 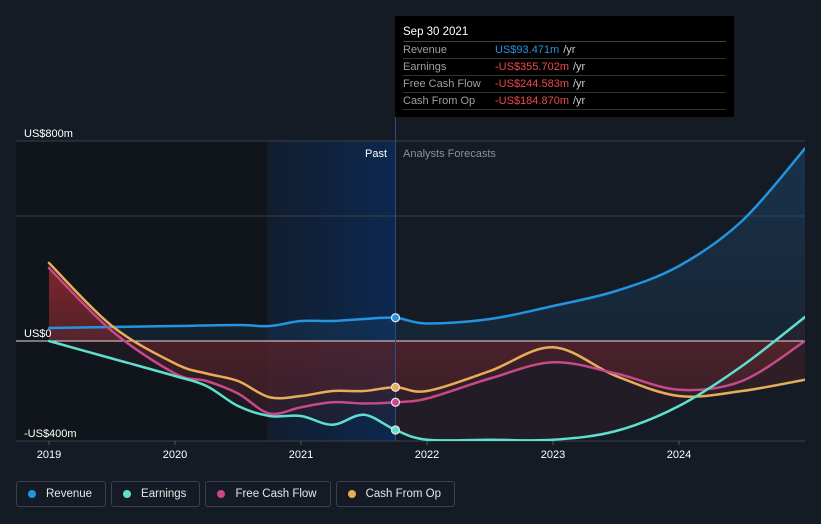 What do you see at coordinates (395, 430) in the screenshot?
I see `marker-earnings` at bounding box center [395, 430].